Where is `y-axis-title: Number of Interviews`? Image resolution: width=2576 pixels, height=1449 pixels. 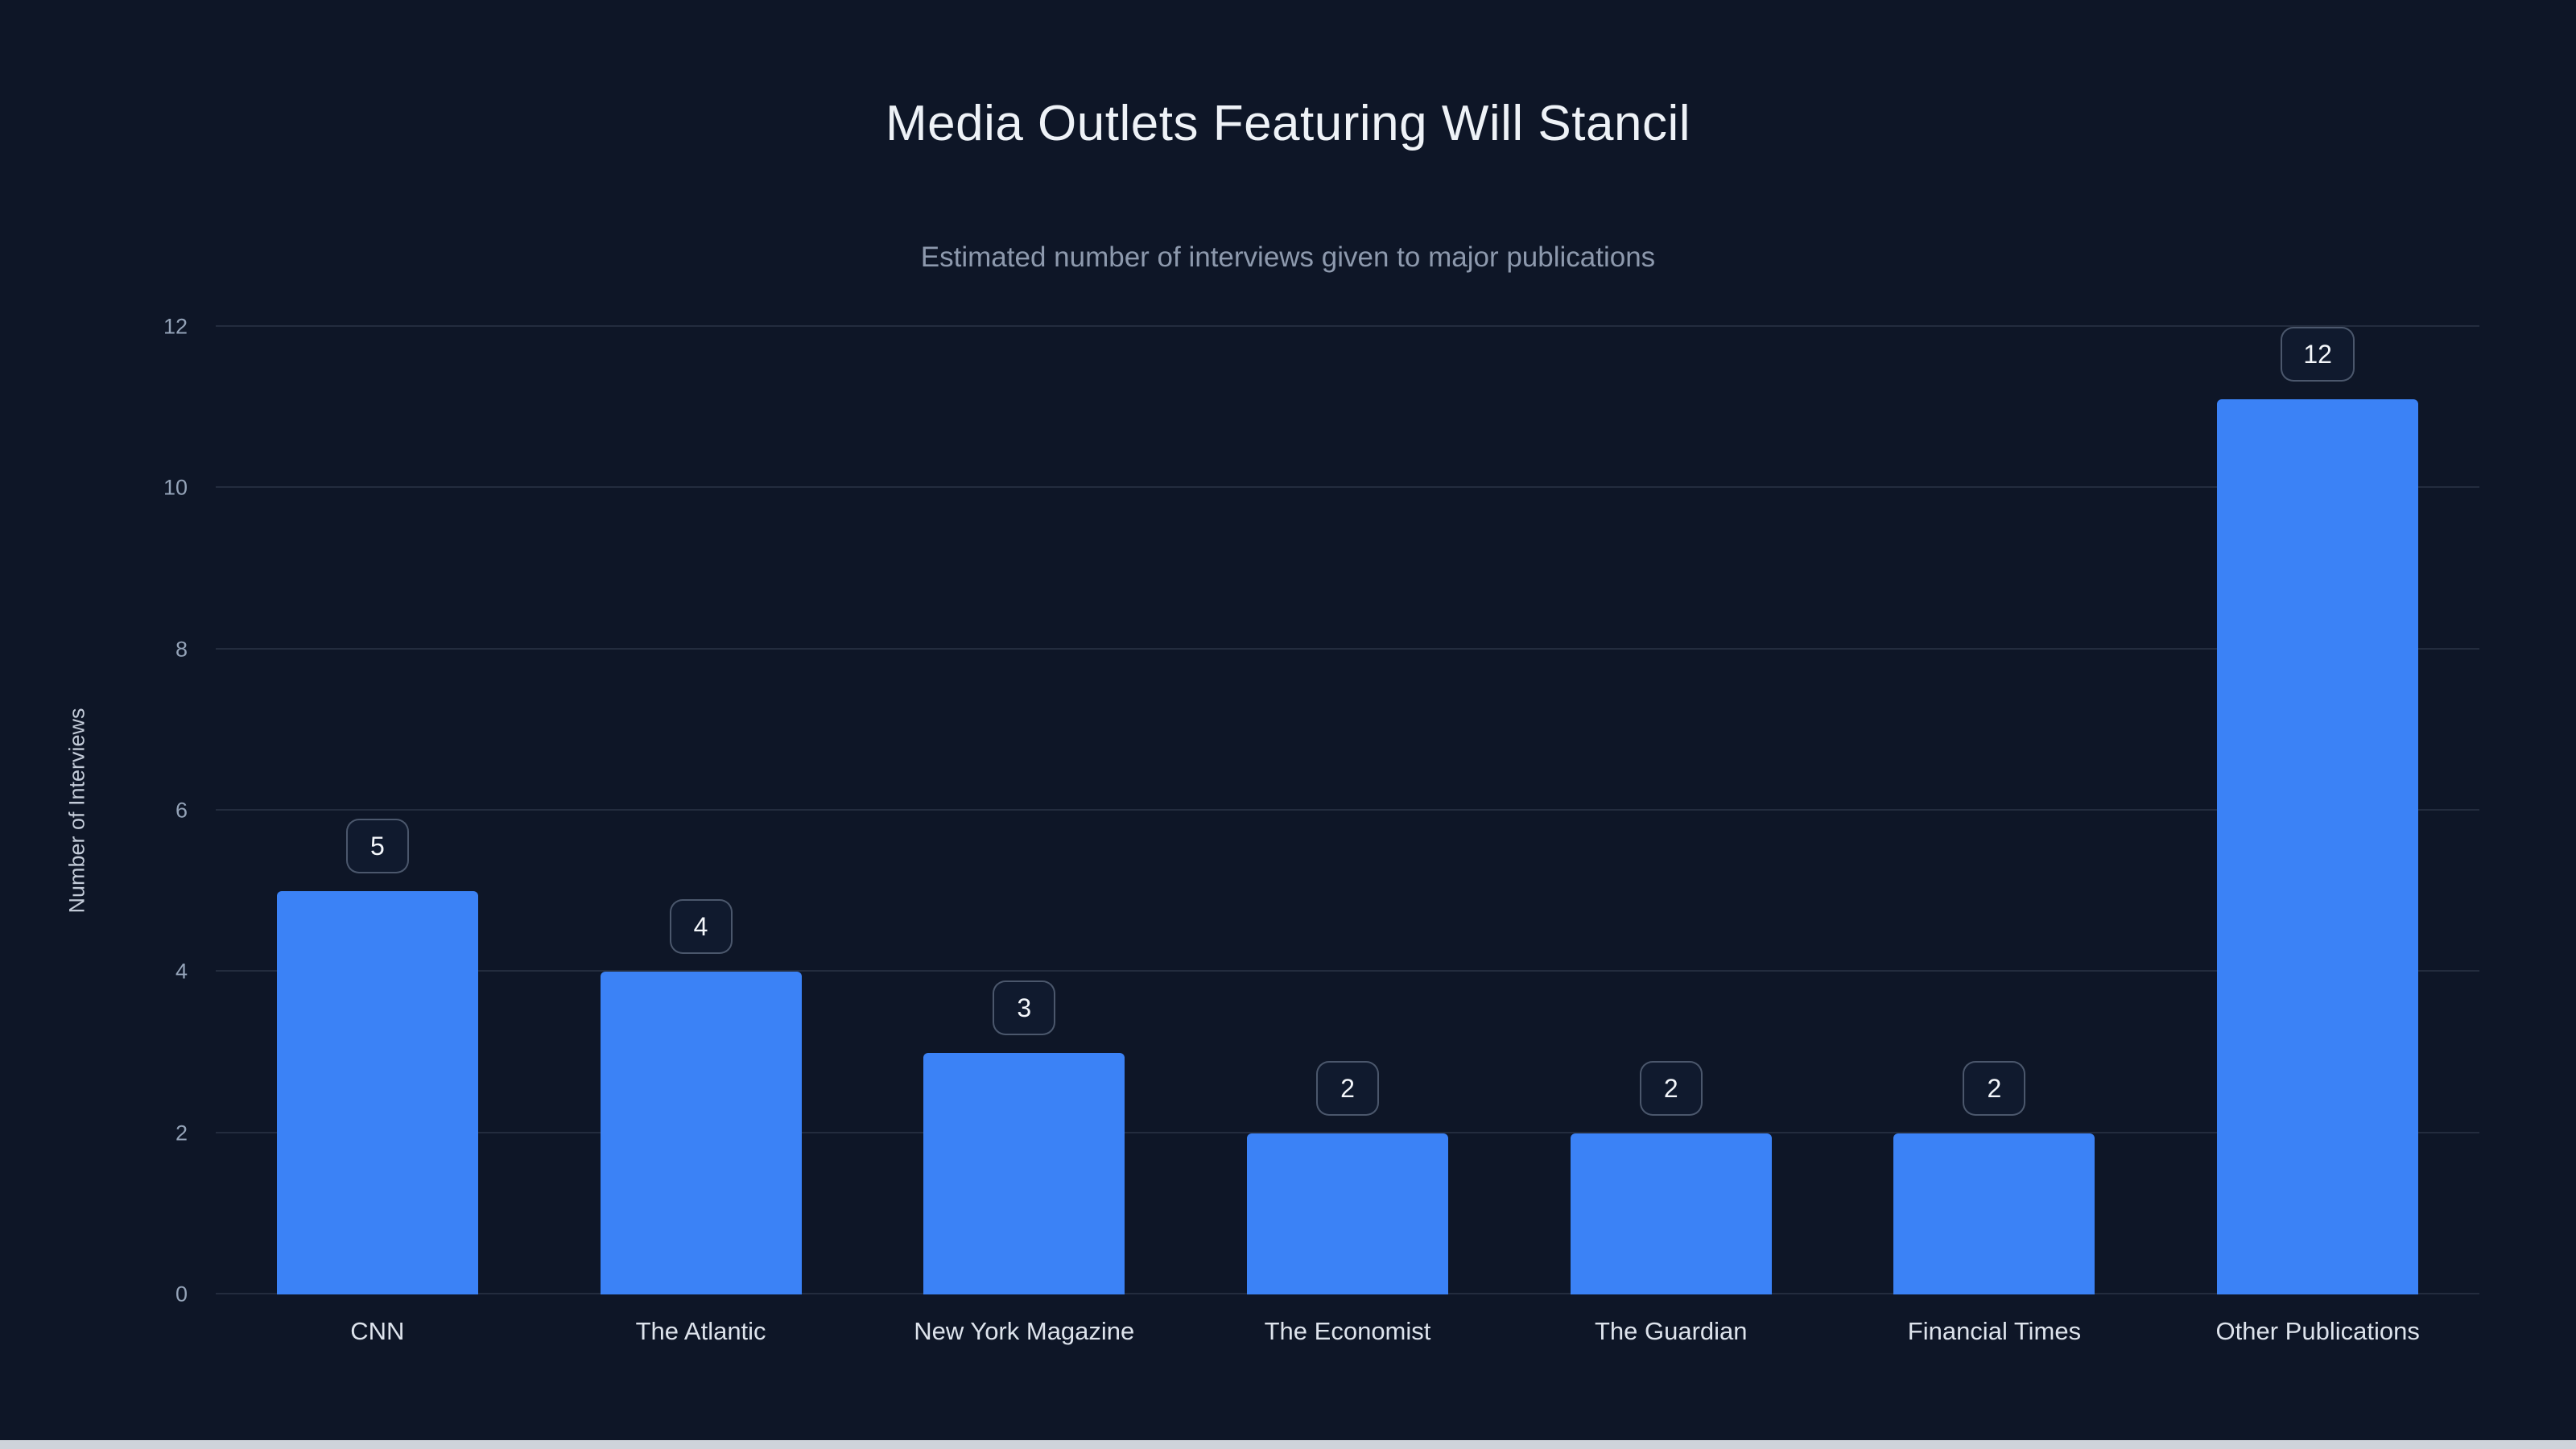 y-axis-title: Number of Interviews is located at coordinates (76, 811).